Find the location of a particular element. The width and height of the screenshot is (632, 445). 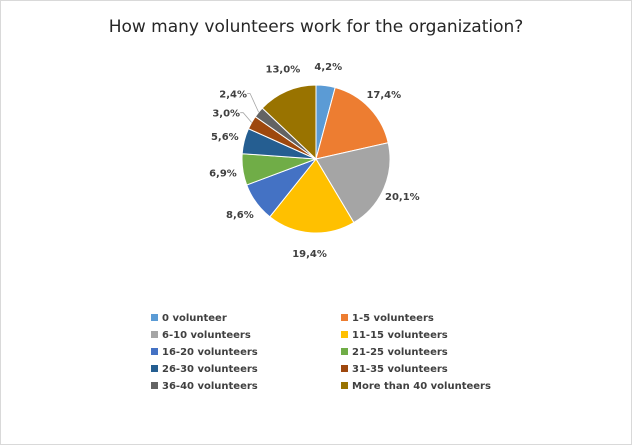

leader-line-31-35-volunteers is located at coordinates (246, 117).